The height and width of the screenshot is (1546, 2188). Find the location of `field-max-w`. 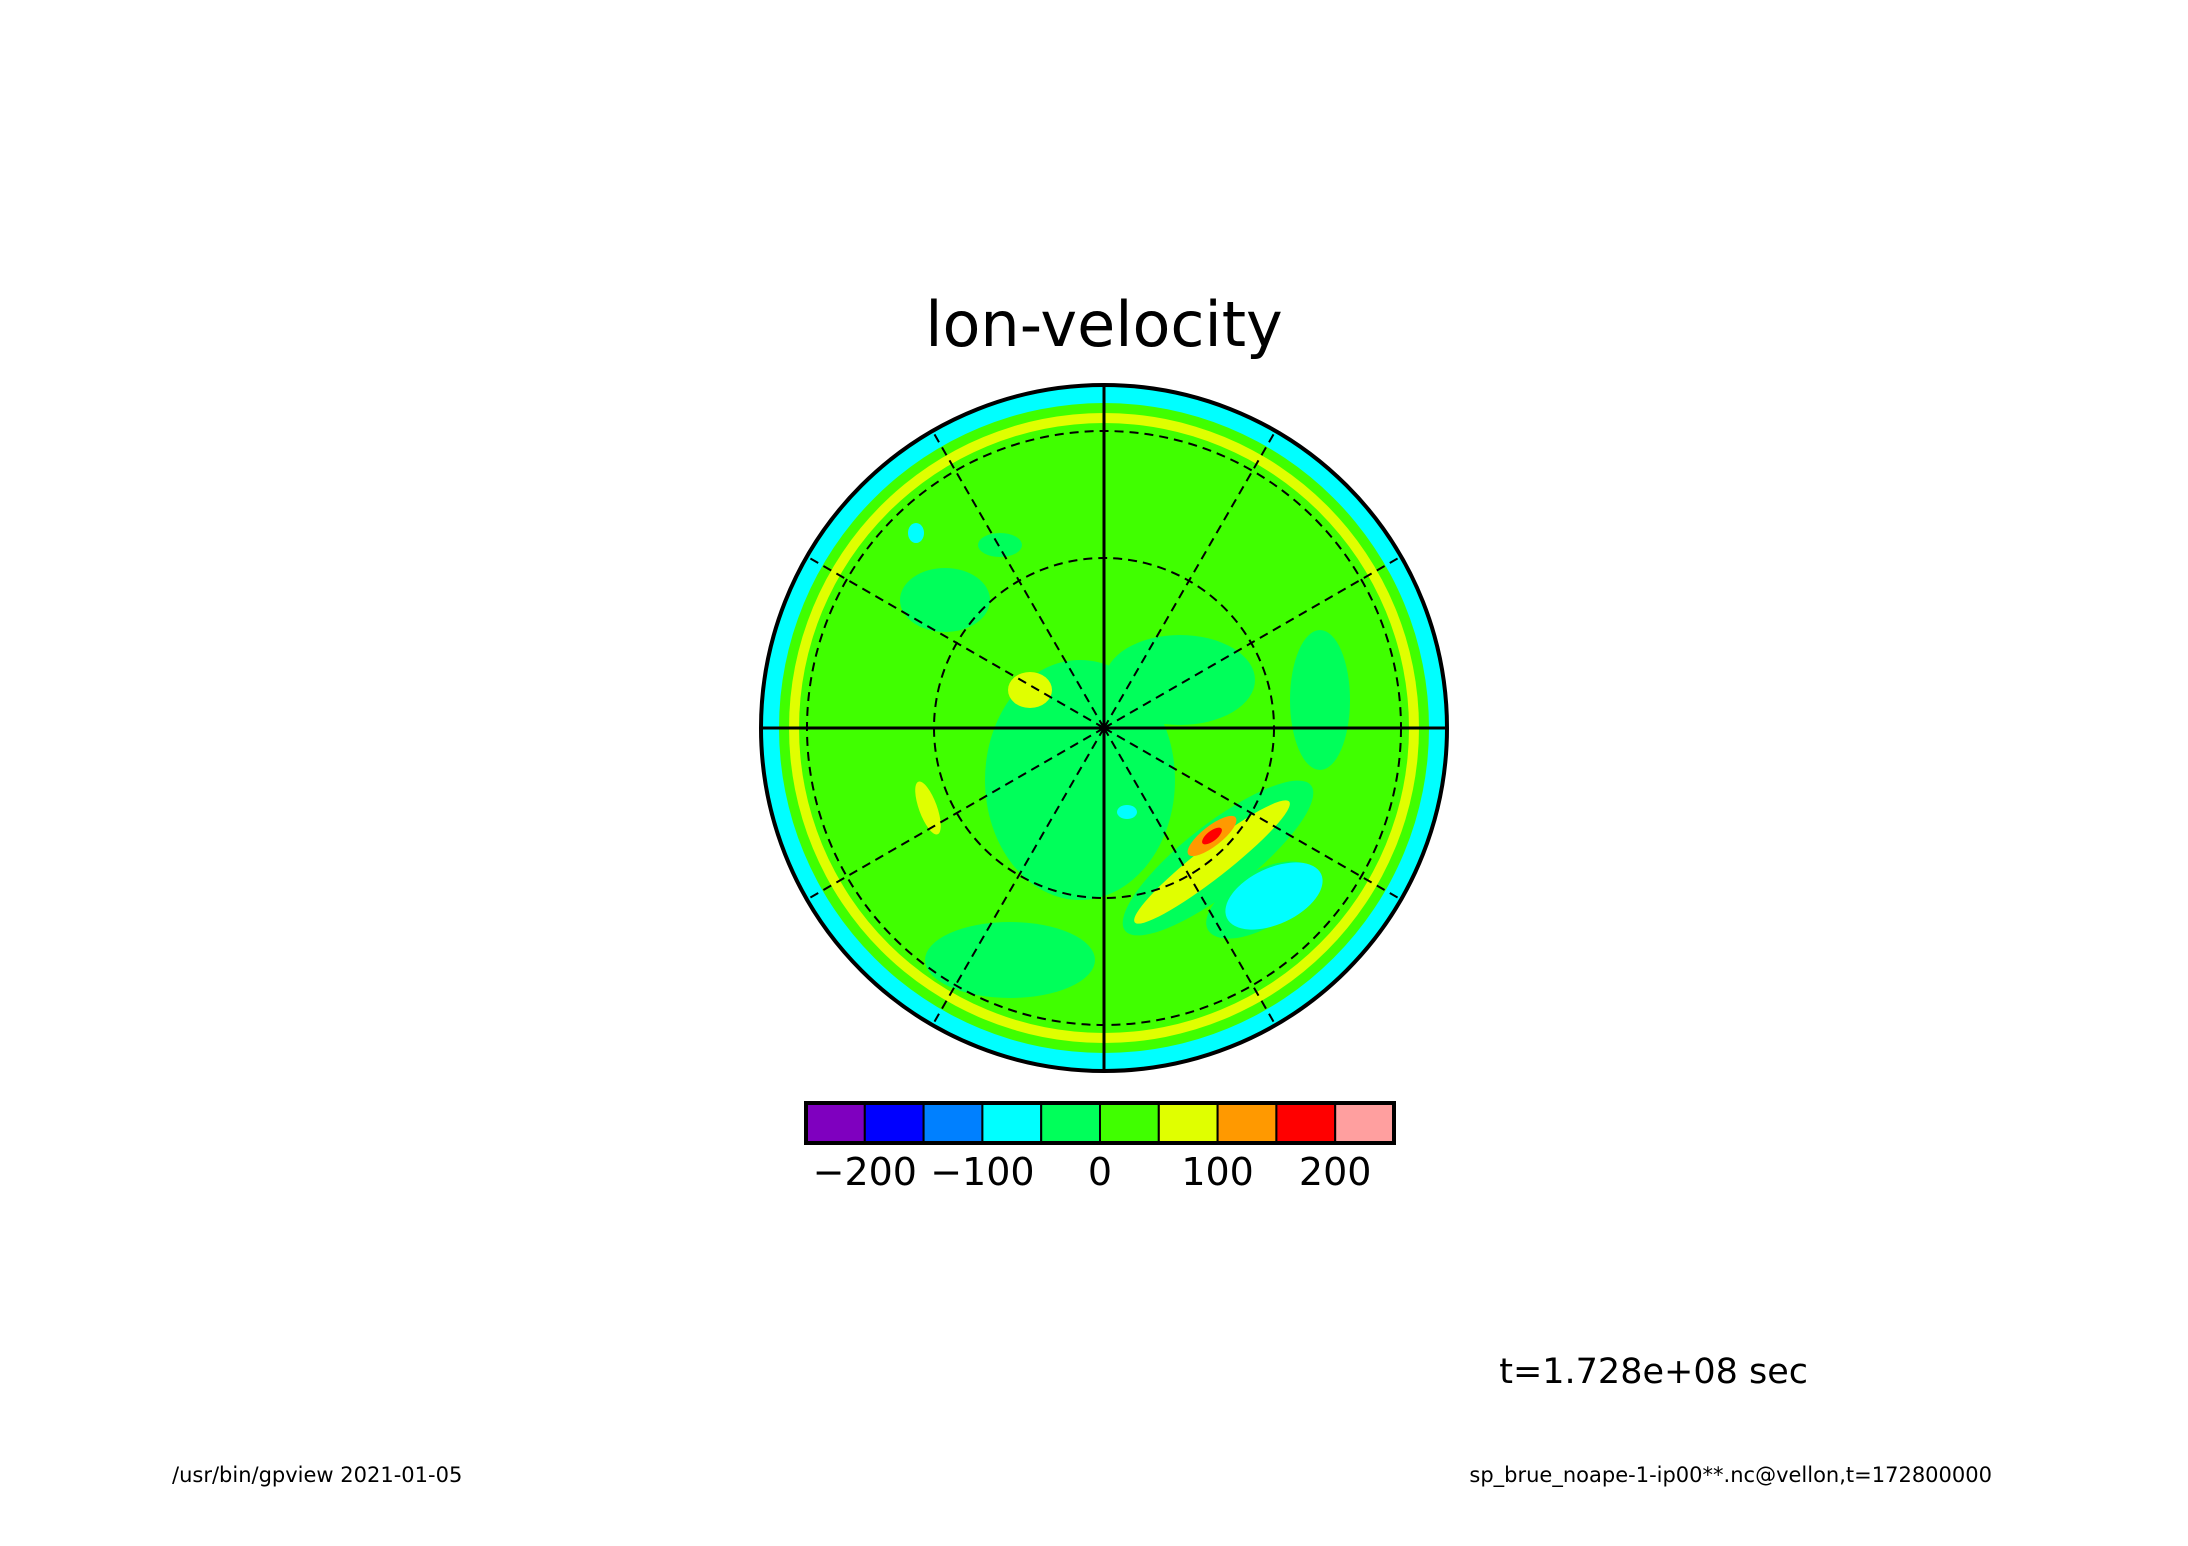

field-max-w is located at coordinates (928, 808).